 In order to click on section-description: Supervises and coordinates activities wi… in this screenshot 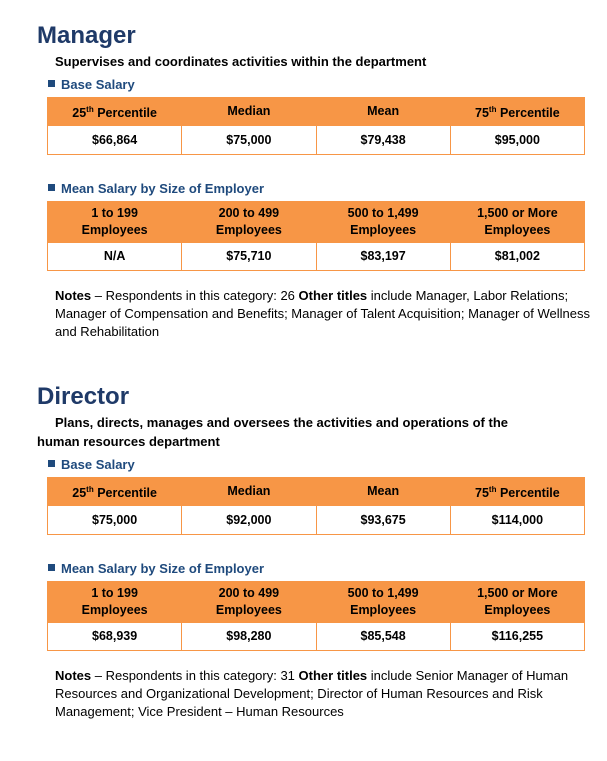, I will do `click(241, 61)`.